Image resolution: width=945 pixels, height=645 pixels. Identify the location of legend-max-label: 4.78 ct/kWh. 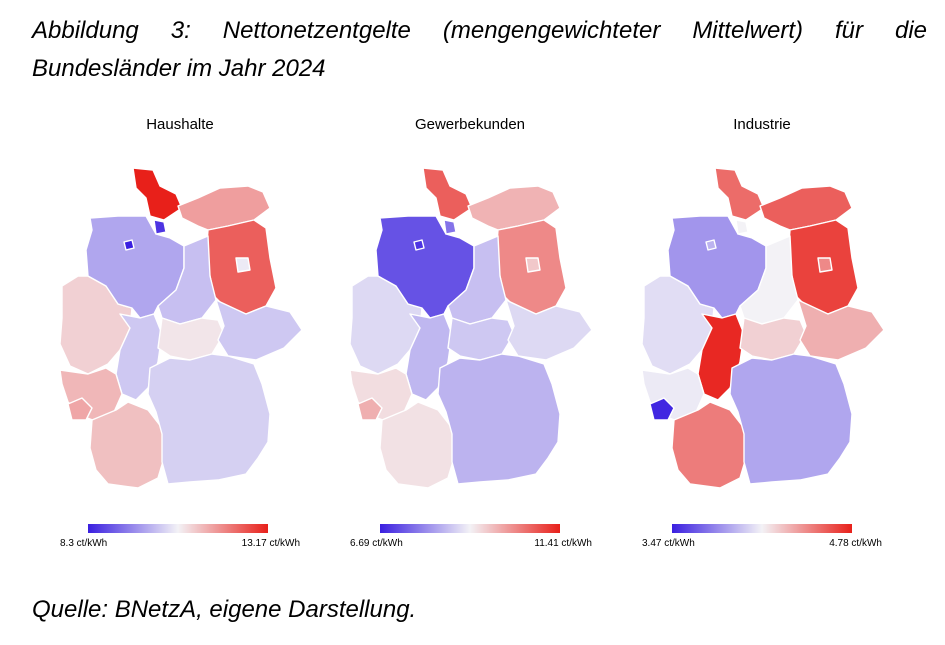
(855, 543).